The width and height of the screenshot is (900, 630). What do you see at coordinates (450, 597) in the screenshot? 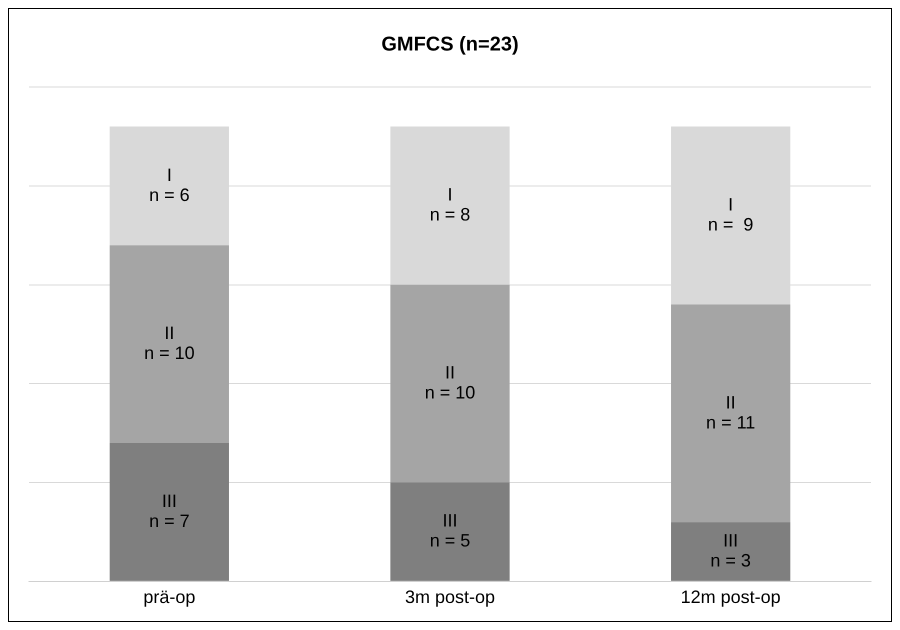
I see `x-tick-label: 3m post-op` at bounding box center [450, 597].